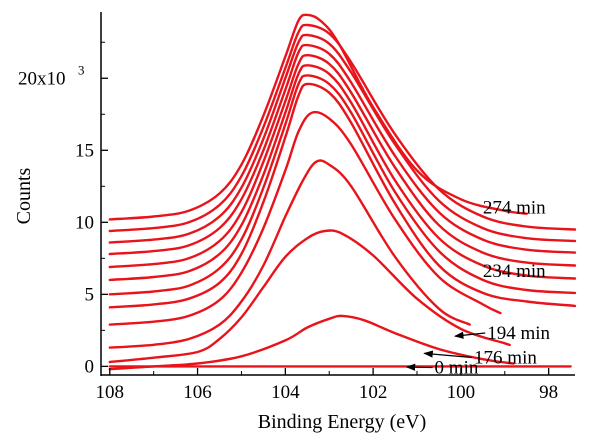 The width and height of the screenshot is (592, 440). What do you see at coordinates (342, 422) in the screenshot?
I see `x-axis-title: Binding Energy (eV)` at bounding box center [342, 422].